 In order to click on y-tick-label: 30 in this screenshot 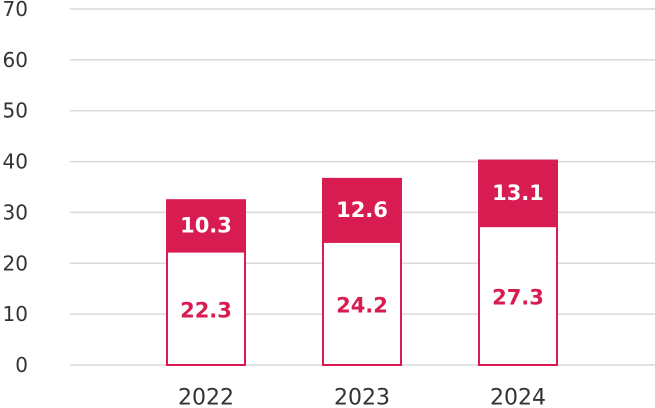, I will do `click(15, 212)`.